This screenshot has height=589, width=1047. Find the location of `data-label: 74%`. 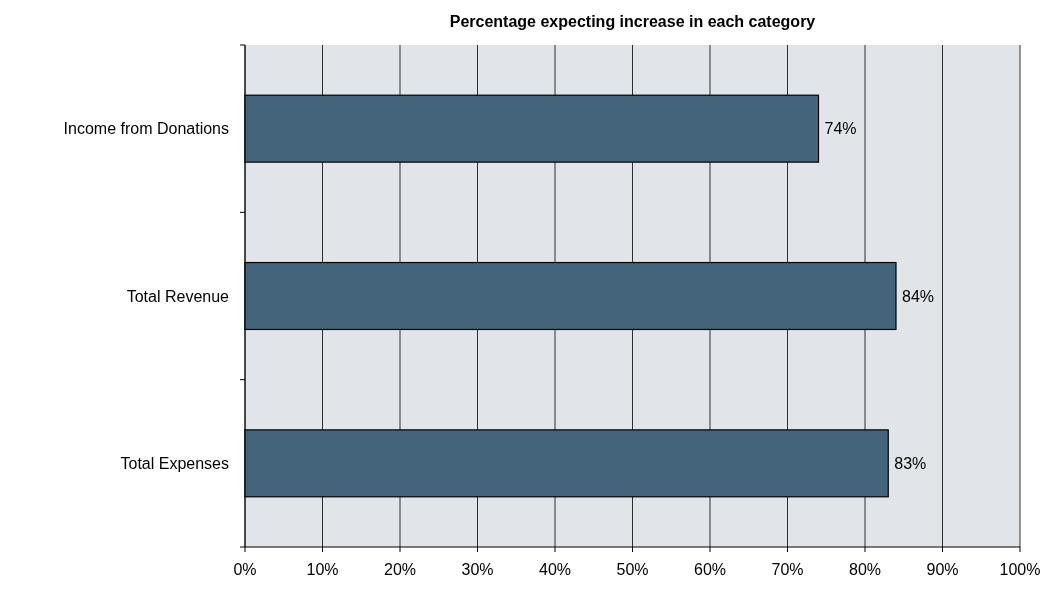

data-label: 74% is located at coordinates (840, 129).